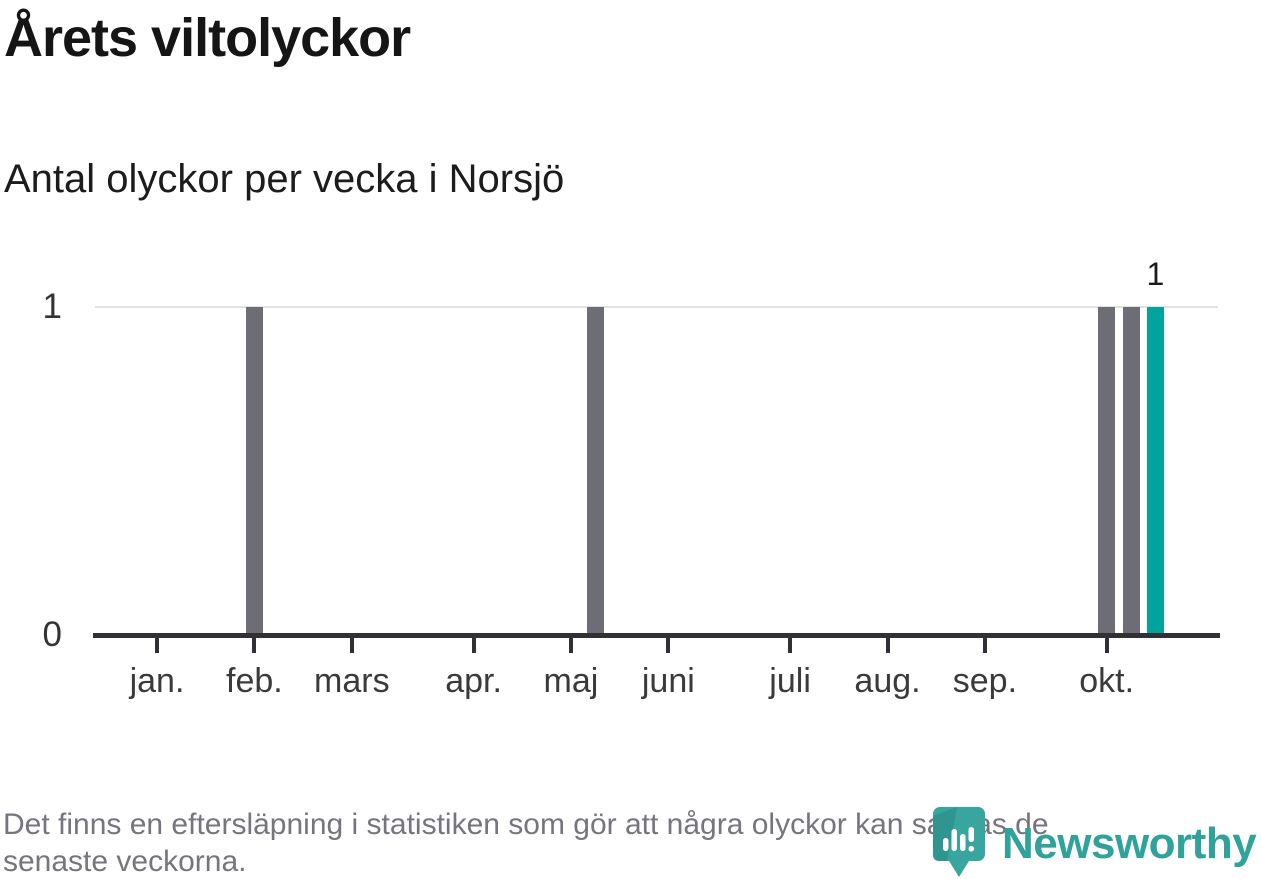  Describe the element at coordinates (1155, 274) in the screenshot. I see `bar-value-label-week-42: 1` at that location.